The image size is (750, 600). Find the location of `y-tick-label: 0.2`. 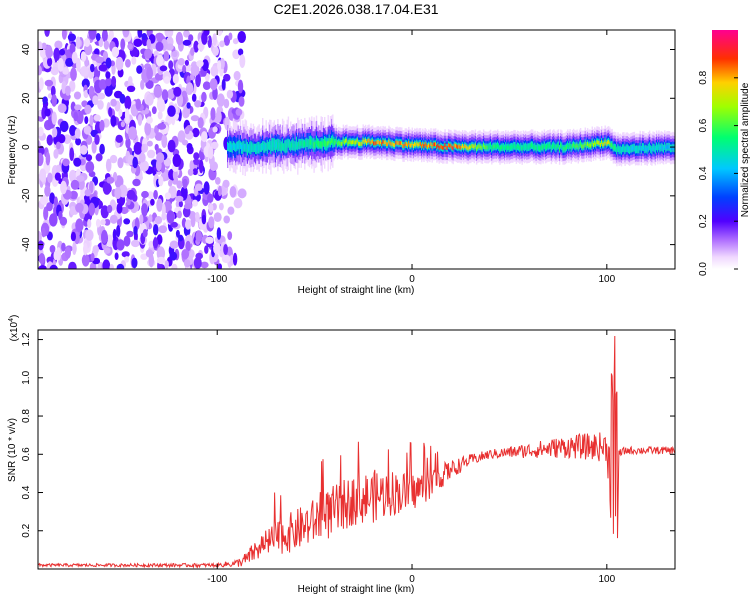

y-tick-label: 0.2 is located at coordinates (26, 530).